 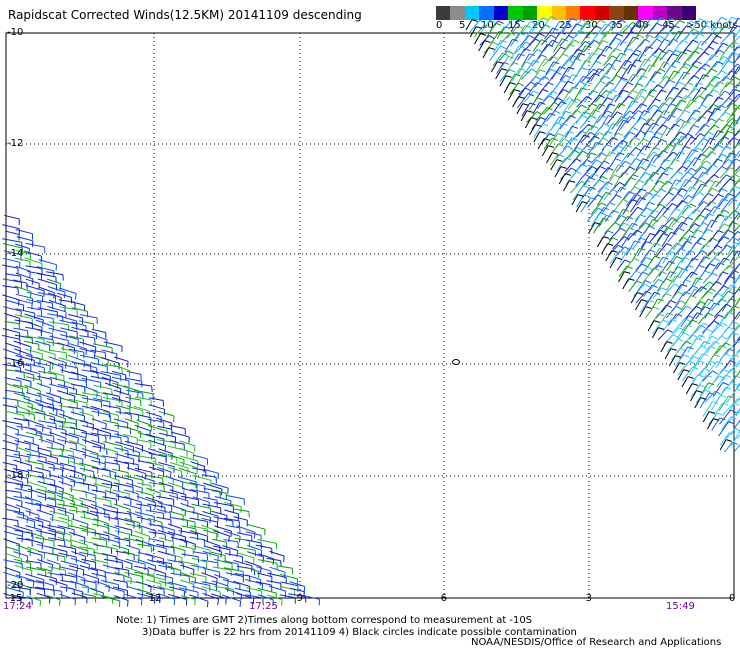 What do you see at coordinates (15, 32) in the screenshot?
I see `lat-label: -10` at bounding box center [15, 32].